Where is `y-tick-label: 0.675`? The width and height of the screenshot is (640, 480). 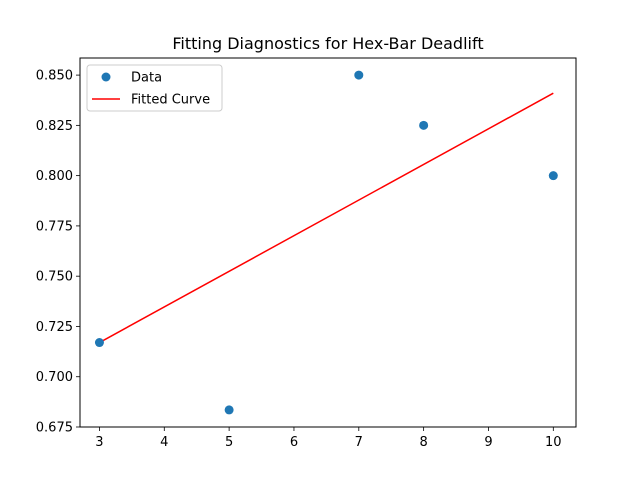
y-tick-label: 0.675 is located at coordinates (54, 428).